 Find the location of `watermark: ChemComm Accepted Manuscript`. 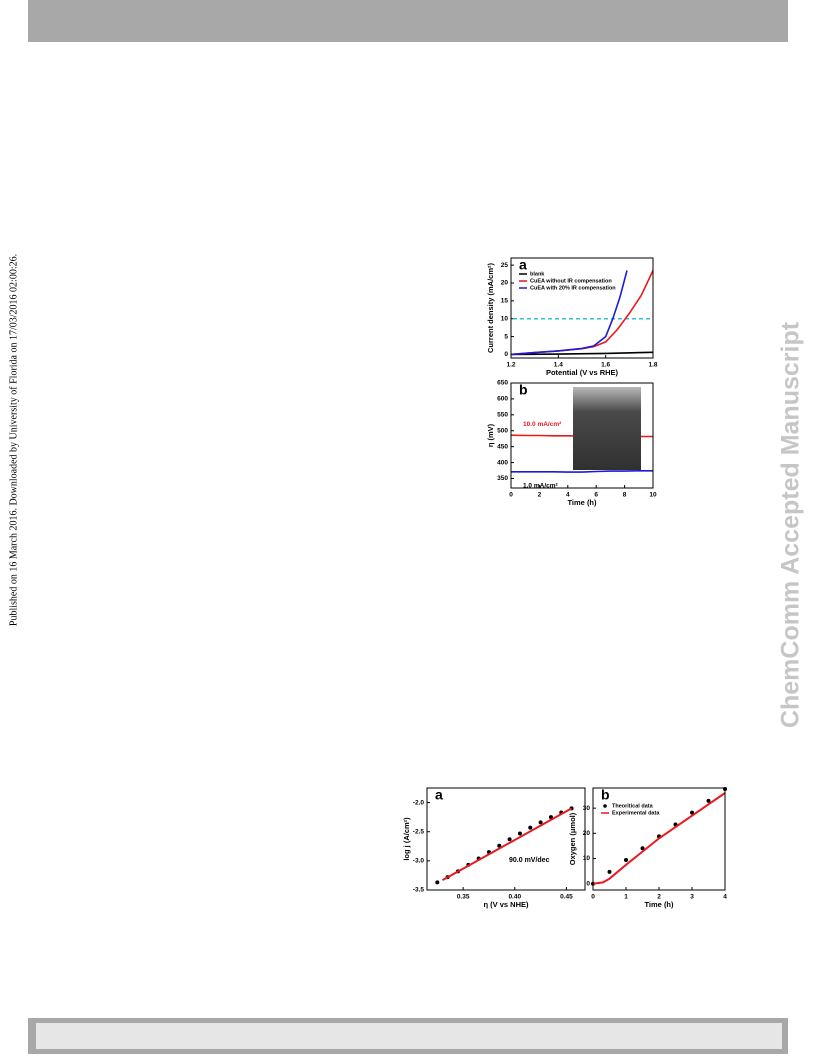

watermark: ChemComm Accepted Manuscript is located at coordinates (791, 524).